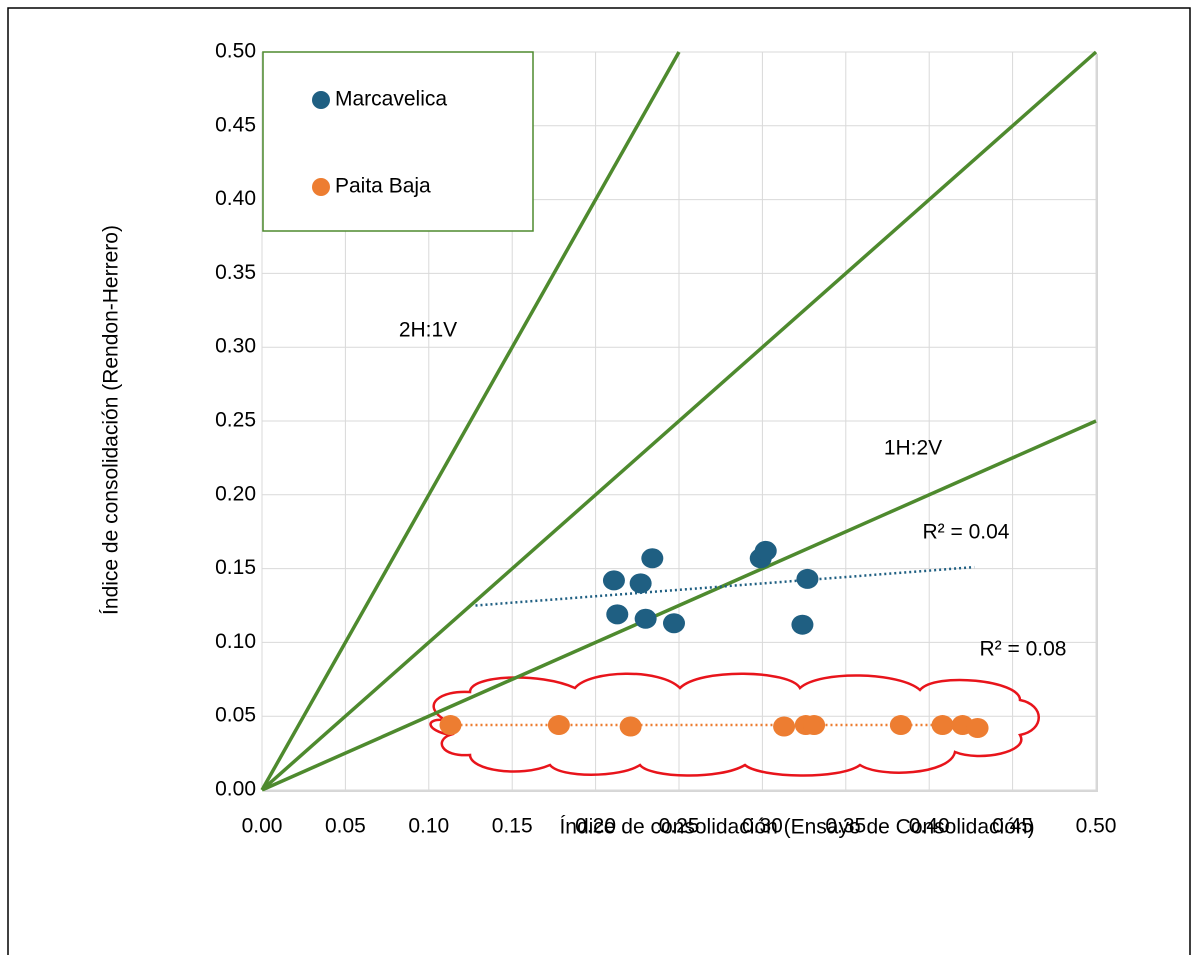  I want to click on y-axis-title: Índice de consolidación (Rendon-Herrero), so click(111, 420).